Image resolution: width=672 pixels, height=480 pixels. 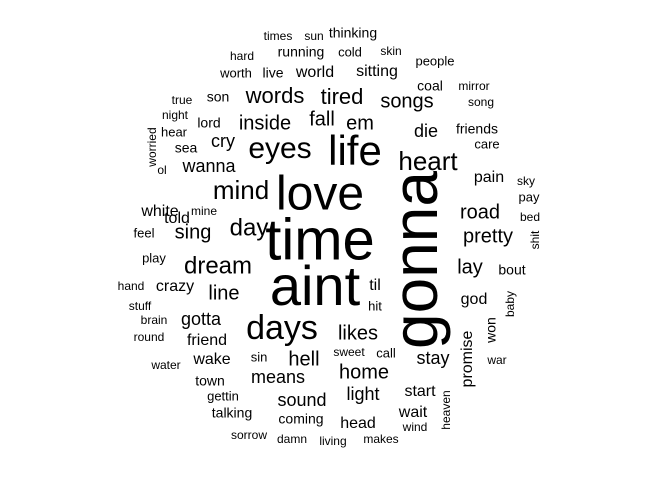 I want to click on word-friend: friend, so click(x=207, y=340).